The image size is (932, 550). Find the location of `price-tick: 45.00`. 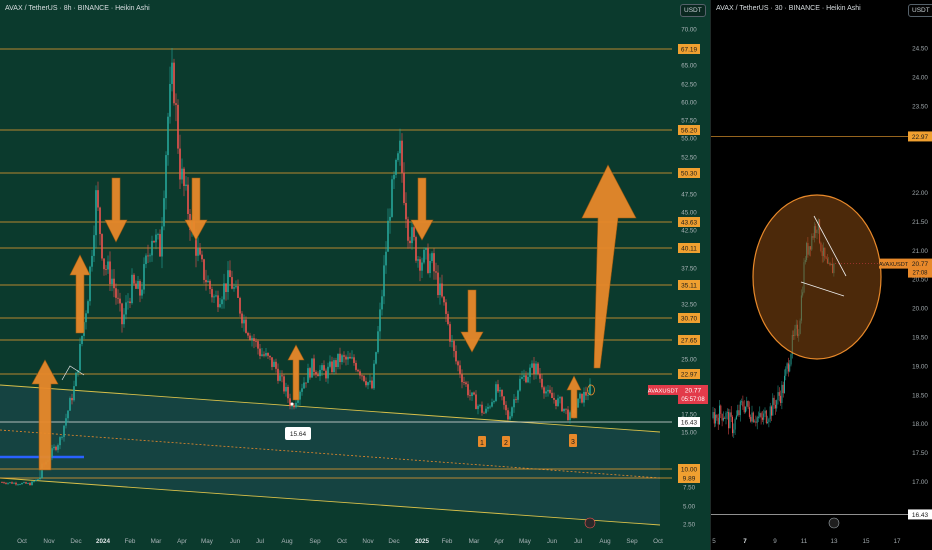

price-tick: 45.00 is located at coordinates (689, 213).